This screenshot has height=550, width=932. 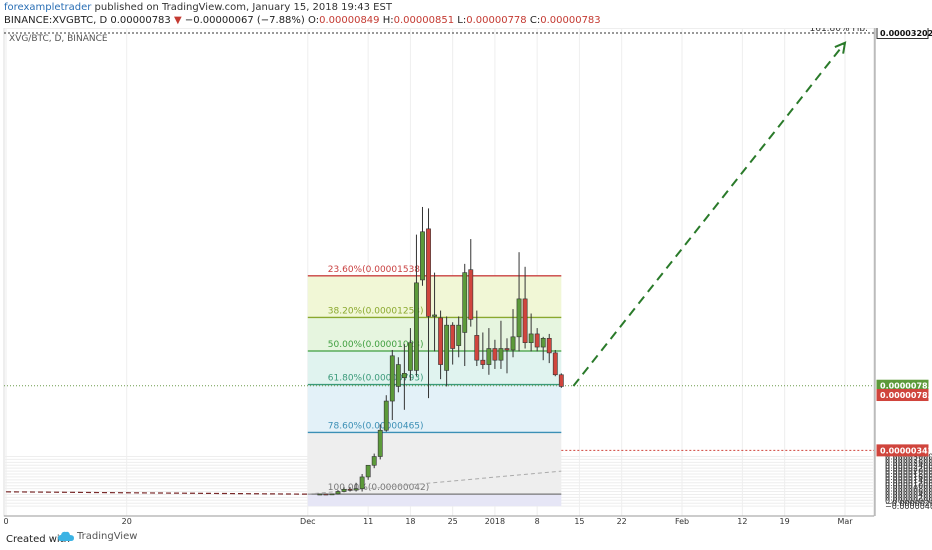 What do you see at coordinates (424, 20) in the screenshot?
I see `high-value: 0.00000851` at bounding box center [424, 20].